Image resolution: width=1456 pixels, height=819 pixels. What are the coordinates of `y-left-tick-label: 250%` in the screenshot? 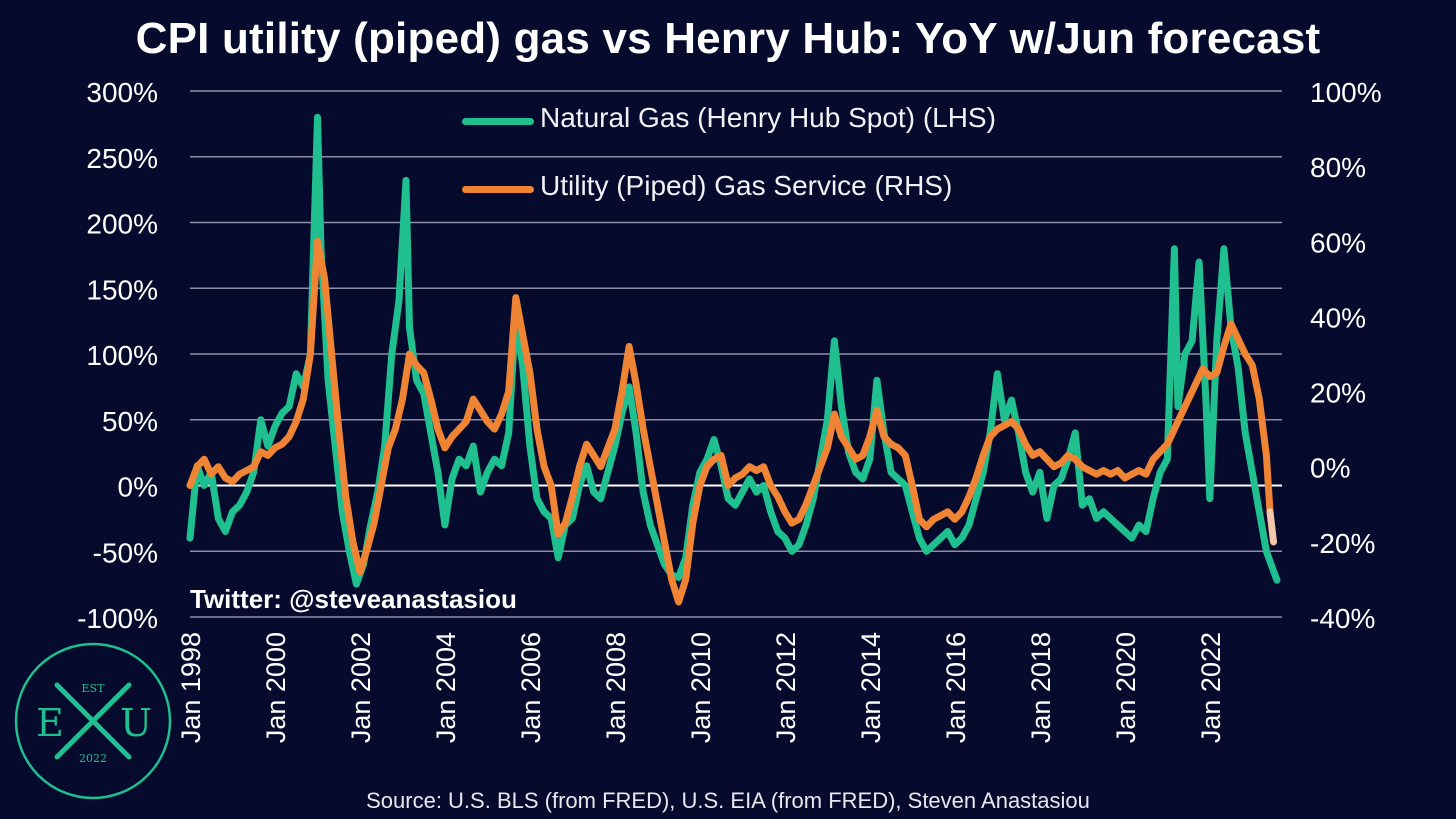 It's located at (122, 158).